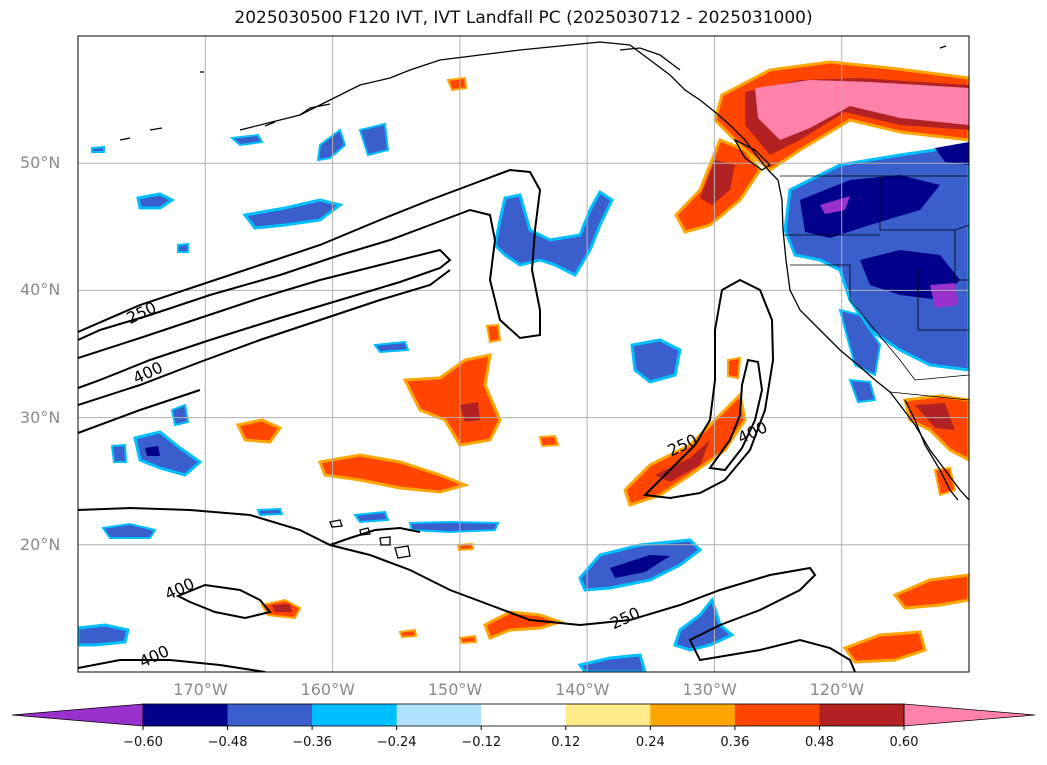  I want to click on colorbar-tick-label: −0.36, so click(312, 742).